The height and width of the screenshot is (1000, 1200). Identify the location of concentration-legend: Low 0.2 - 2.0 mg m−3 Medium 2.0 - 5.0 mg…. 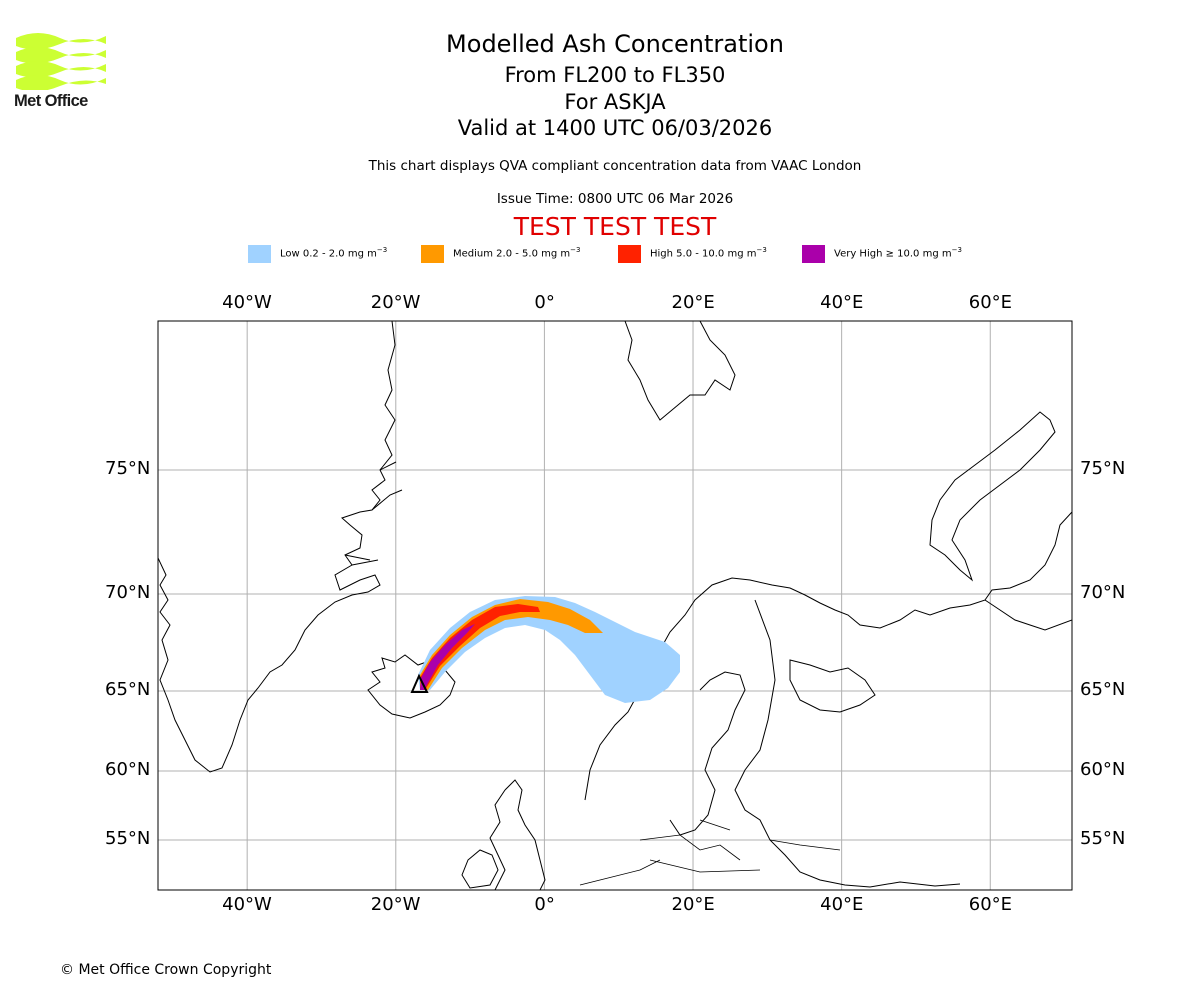
(600, 254).